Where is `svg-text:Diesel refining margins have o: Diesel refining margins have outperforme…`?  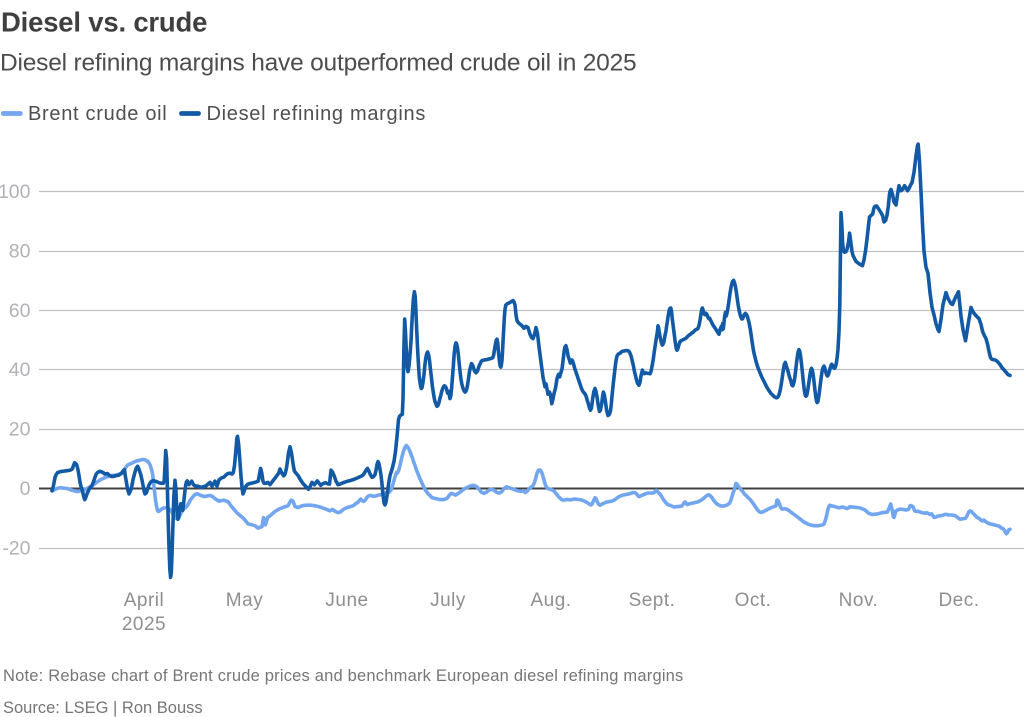
svg-text:Diesel refining margins have o: Diesel refining margins have outperforme… is located at coordinates (318, 63).